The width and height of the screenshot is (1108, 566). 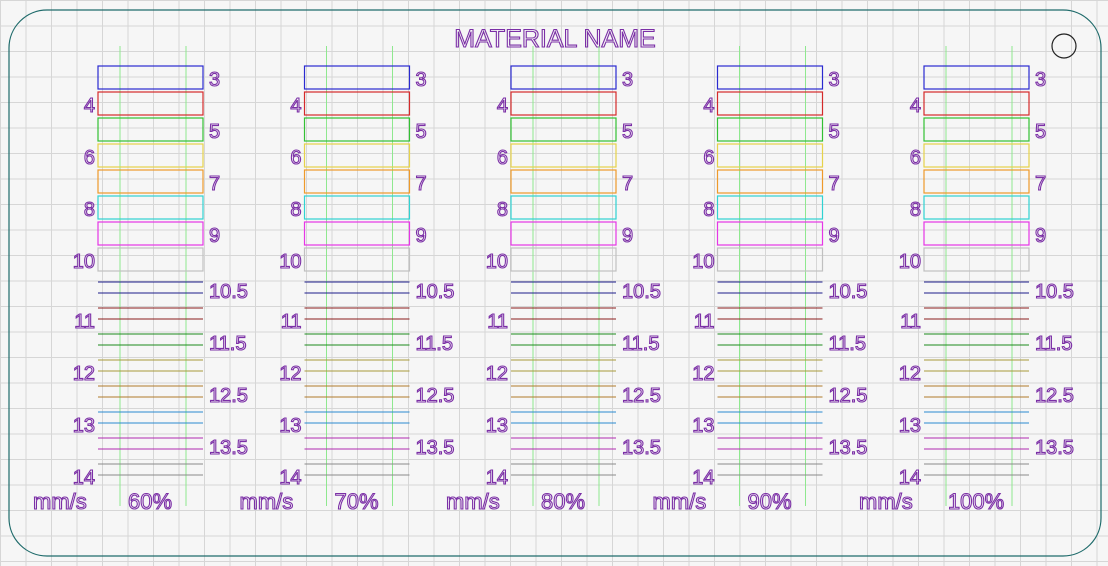 I want to click on hanging-hole-icon, so click(x=1064, y=46).